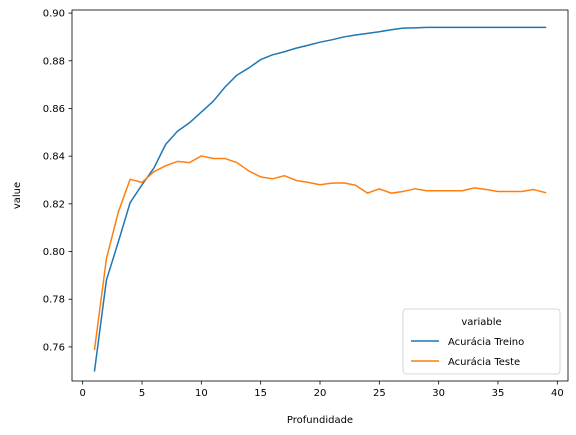  I want to click on y-axis-ticks: 0.76 0.78 0.80 0.82 0.84 0.86 0.88 0.90, so click(57, 181).